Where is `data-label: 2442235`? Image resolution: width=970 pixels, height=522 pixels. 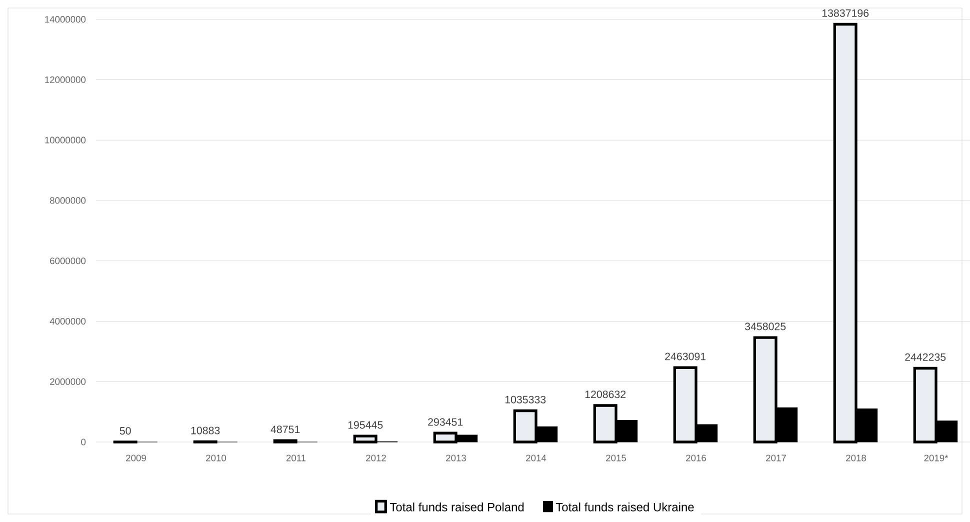 data-label: 2442235 is located at coordinates (925, 357).